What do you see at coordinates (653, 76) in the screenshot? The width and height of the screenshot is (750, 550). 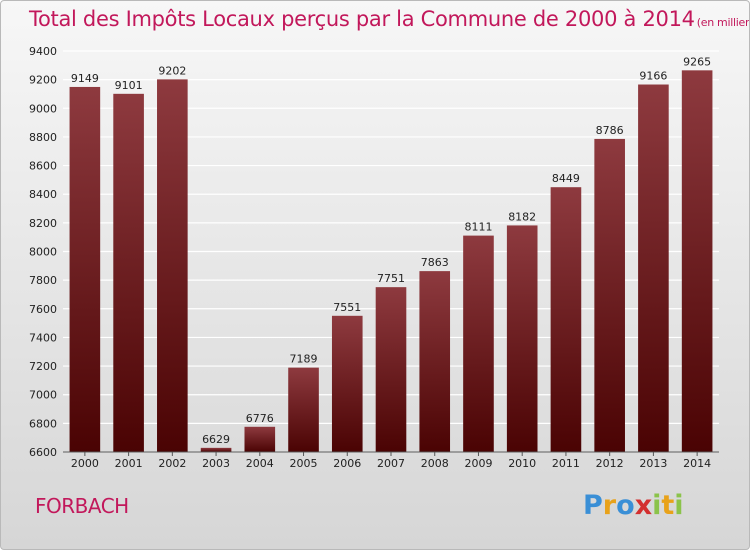 I see `value-label-2013: 9166` at bounding box center [653, 76].